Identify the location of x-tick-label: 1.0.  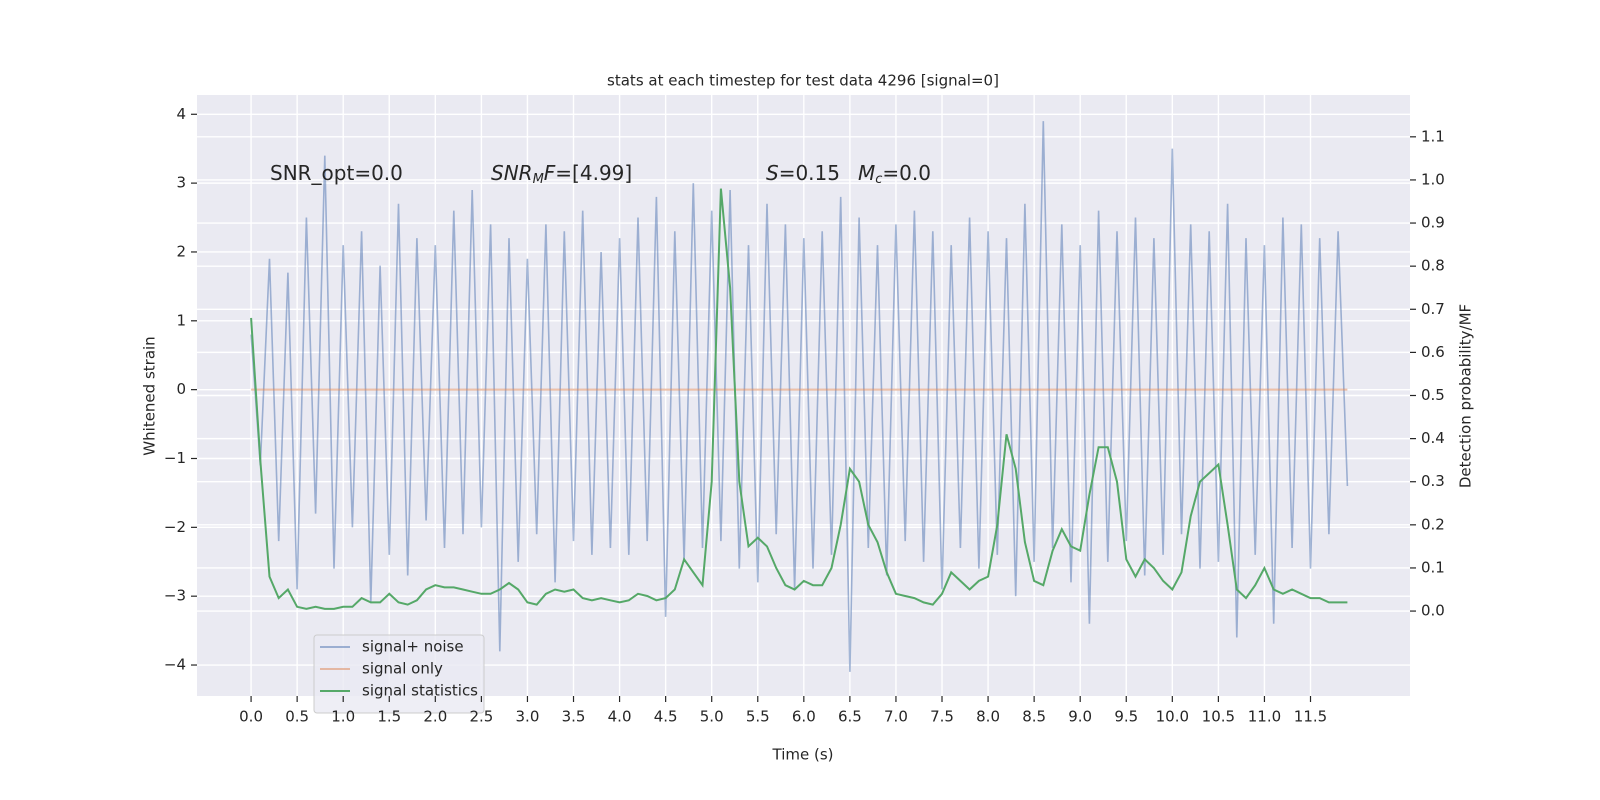
(343, 717).